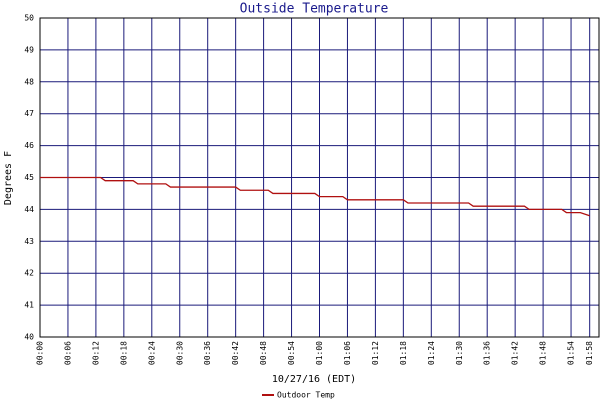 This screenshot has height=400, width=600. What do you see at coordinates (543, 353) in the screenshot?
I see `x-tick-label: 01:48` at bounding box center [543, 353].